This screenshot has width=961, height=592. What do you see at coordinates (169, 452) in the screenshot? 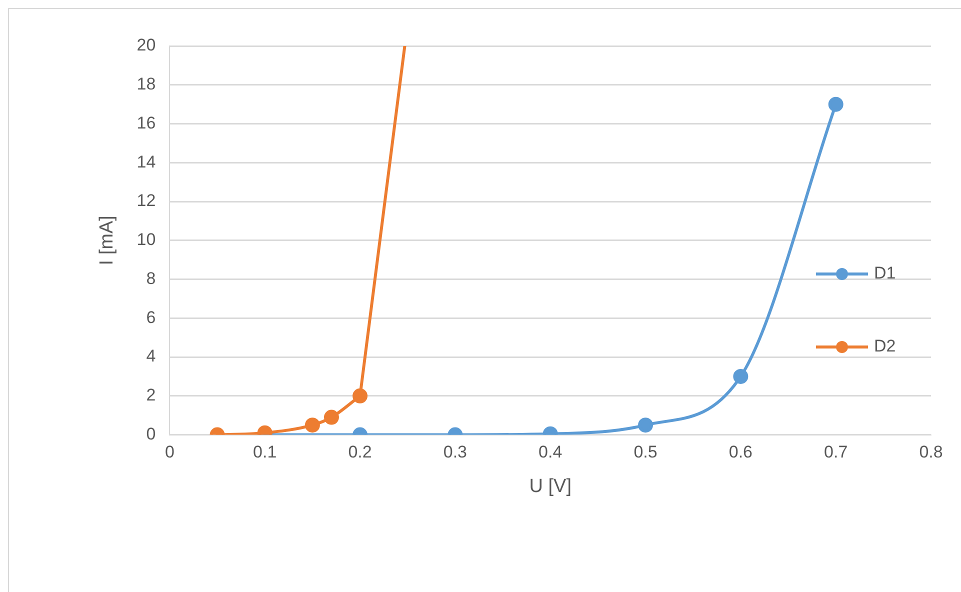
I see `x-tick-label: 0` at bounding box center [169, 452].